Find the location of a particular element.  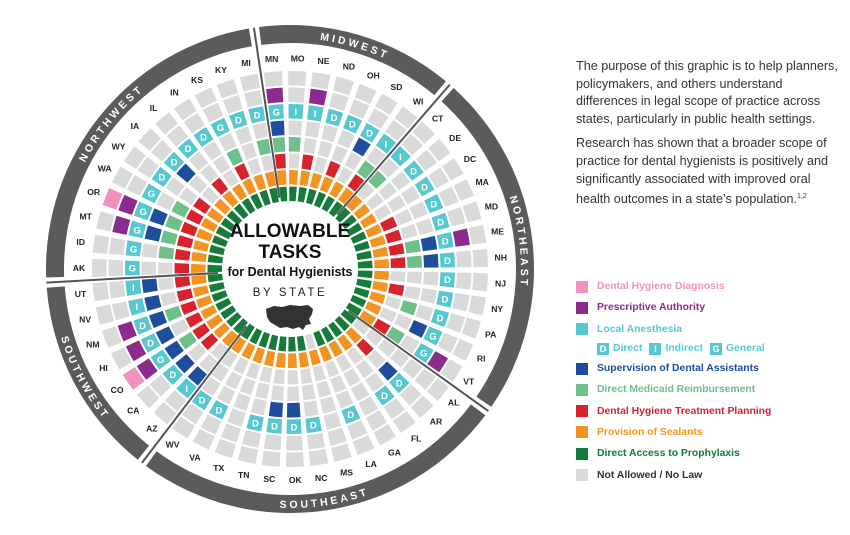

cell-ky-sealants is located at coordinates (260, 182).